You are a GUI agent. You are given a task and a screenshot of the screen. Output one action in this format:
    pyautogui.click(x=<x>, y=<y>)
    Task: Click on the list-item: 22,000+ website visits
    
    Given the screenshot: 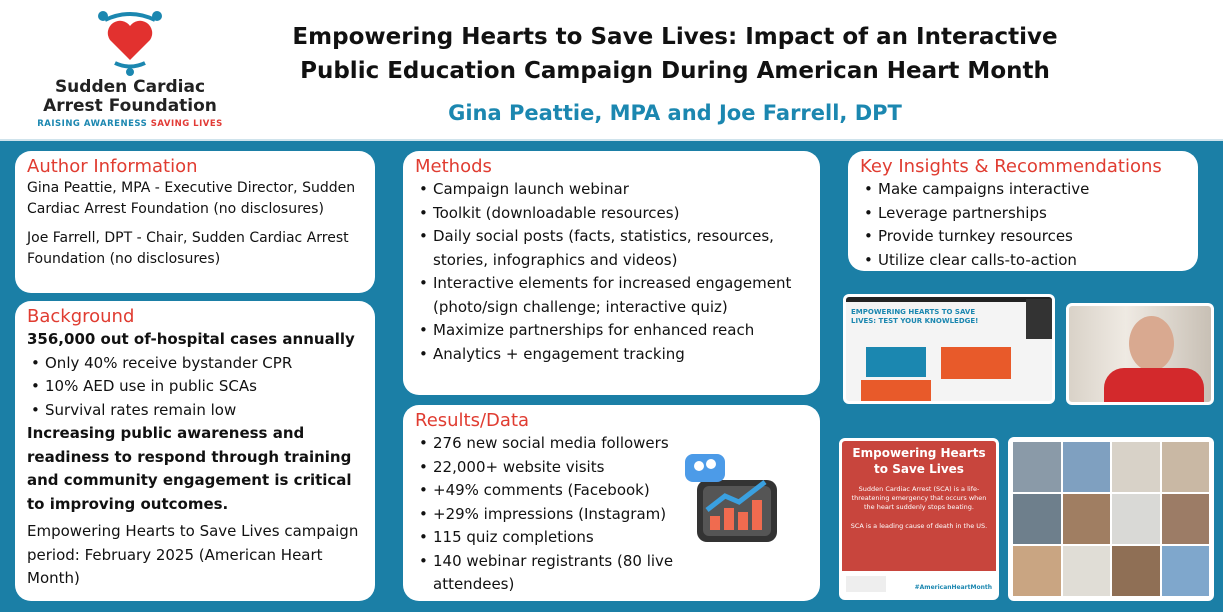 What is the action you would take?
    pyautogui.click(x=555, y=468)
    